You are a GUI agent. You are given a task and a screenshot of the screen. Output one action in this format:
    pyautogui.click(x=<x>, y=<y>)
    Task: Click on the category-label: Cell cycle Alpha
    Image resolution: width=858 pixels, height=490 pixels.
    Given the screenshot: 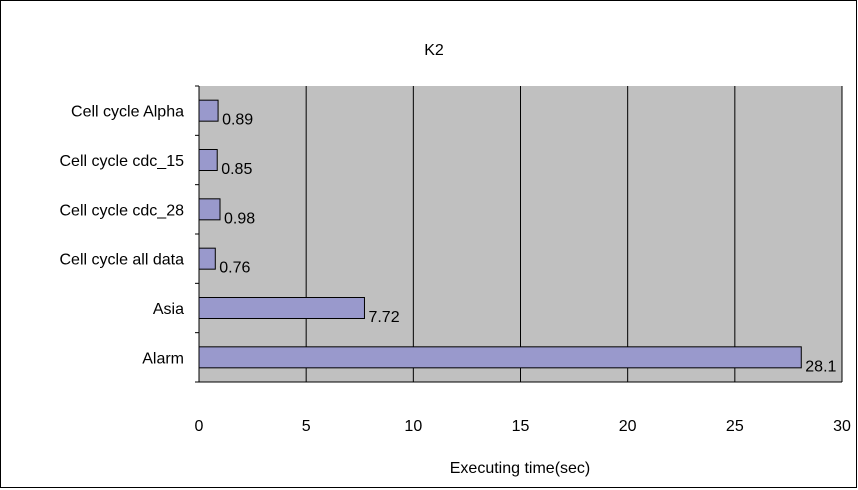 What is the action you would take?
    pyautogui.click(x=127, y=112)
    